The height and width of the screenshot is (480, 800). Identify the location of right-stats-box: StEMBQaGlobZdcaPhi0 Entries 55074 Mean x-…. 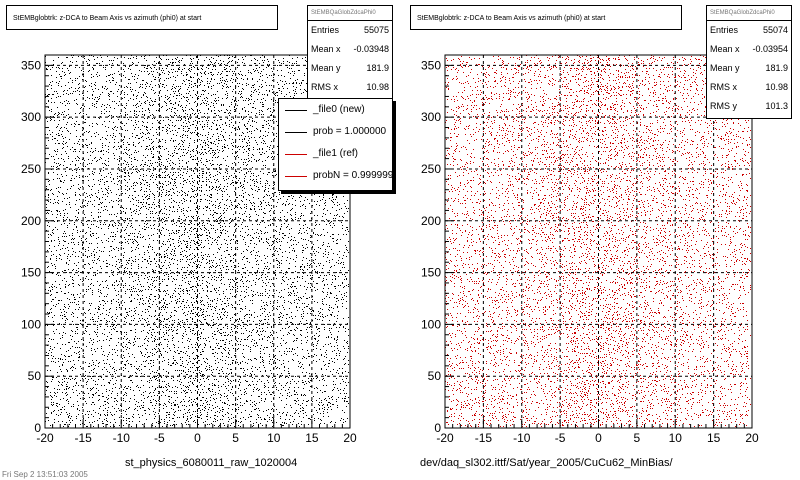
(749, 62).